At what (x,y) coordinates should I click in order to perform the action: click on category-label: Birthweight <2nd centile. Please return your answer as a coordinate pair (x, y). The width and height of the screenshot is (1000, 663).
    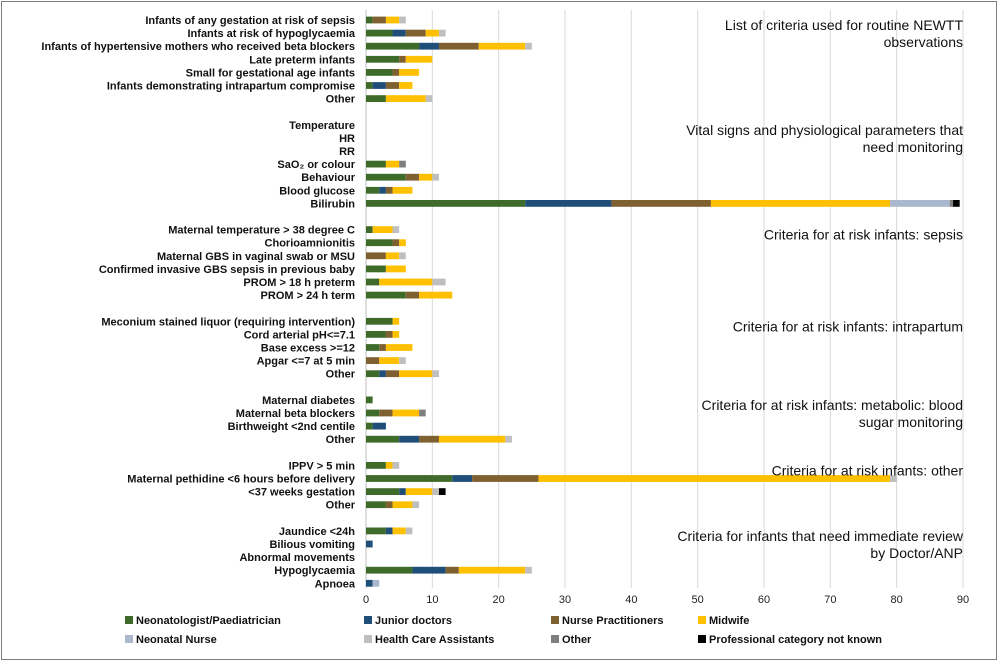
    Looking at the image, I should click on (291, 427).